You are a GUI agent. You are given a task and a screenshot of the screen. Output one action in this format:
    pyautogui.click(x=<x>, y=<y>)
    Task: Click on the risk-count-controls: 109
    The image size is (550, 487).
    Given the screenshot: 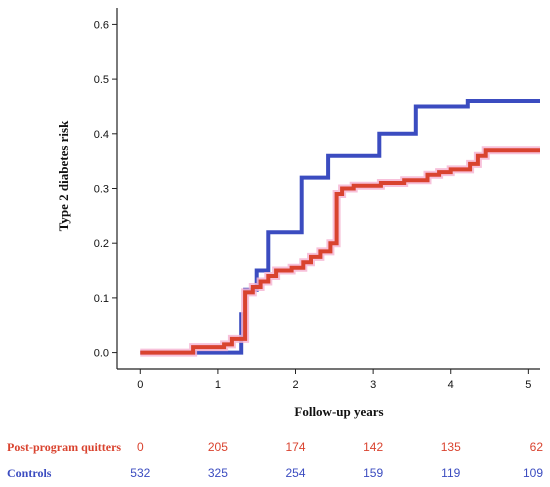 What is the action you would take?
    pyautogui.click(x=533, y=473)
    